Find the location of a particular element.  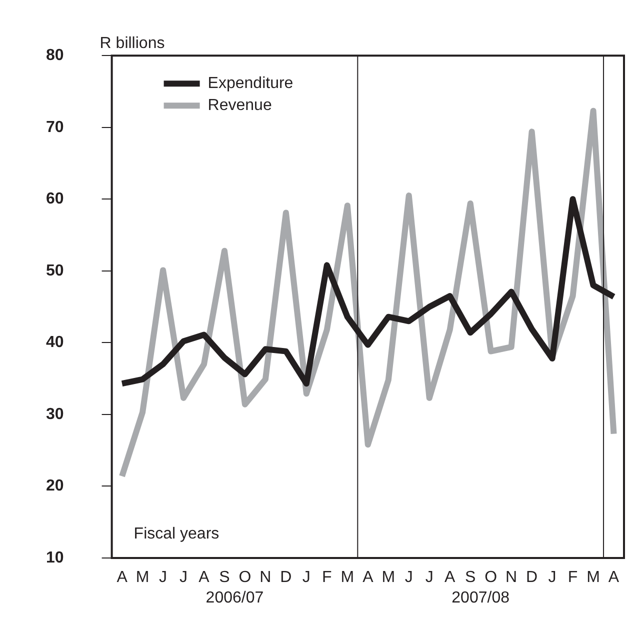

y-axis-title: R billions is located at coordinates (132, 43).